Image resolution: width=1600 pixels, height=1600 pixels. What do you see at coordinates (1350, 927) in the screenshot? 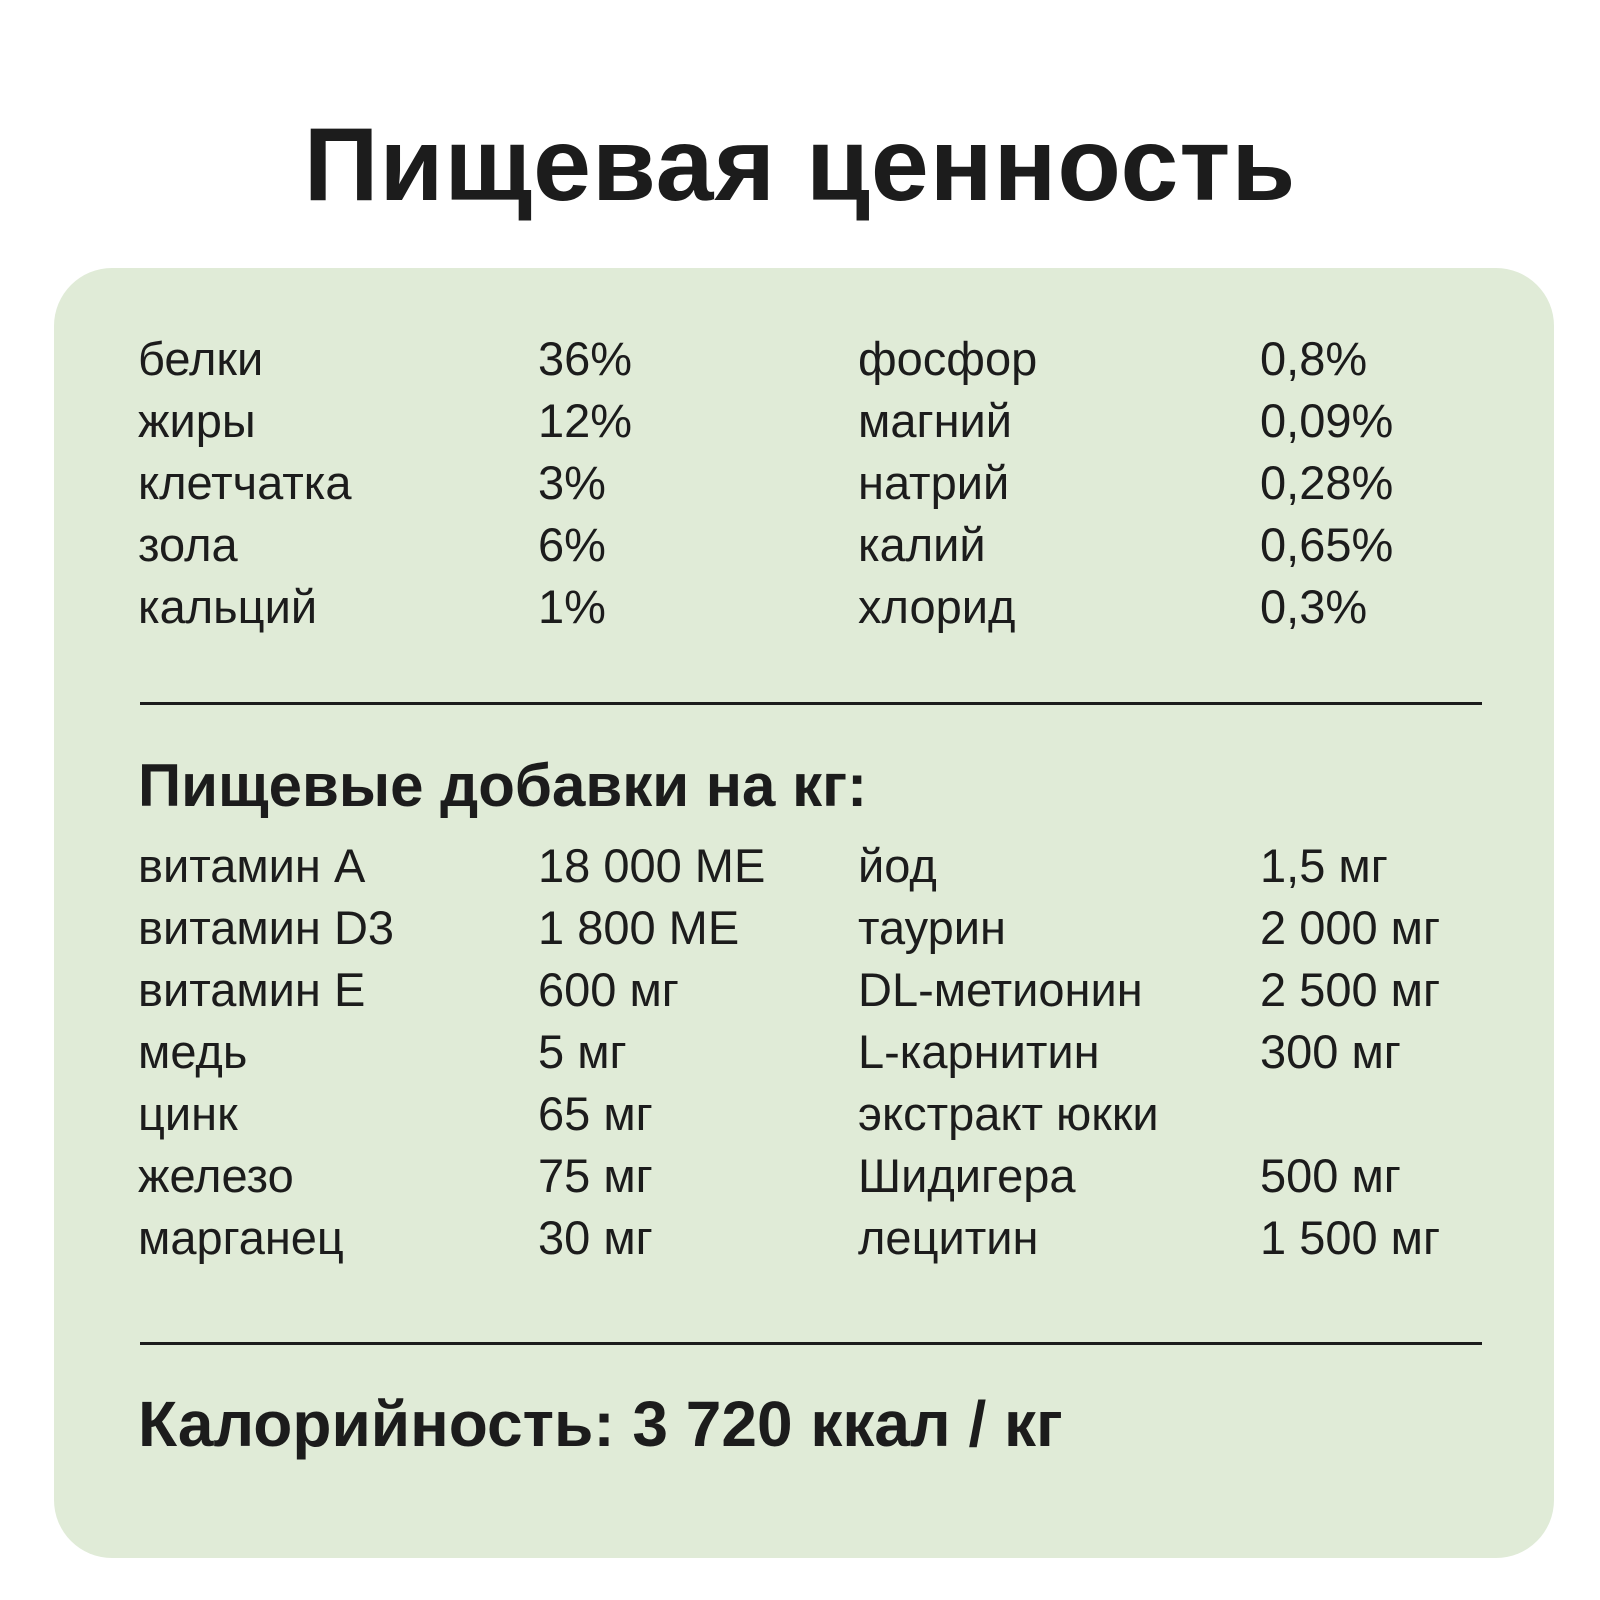
I see `additive-value: 2 000 мг` at bounding box center [1350, 927].